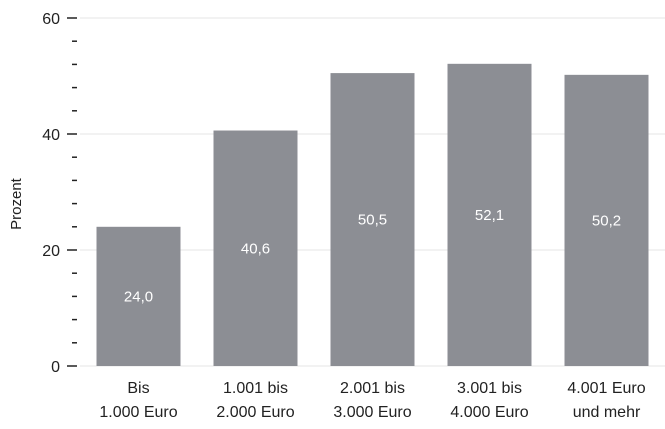  Describe the element at coordinates (51, 135) in the screenshot. I see `y-tick-label: 40` at that location.